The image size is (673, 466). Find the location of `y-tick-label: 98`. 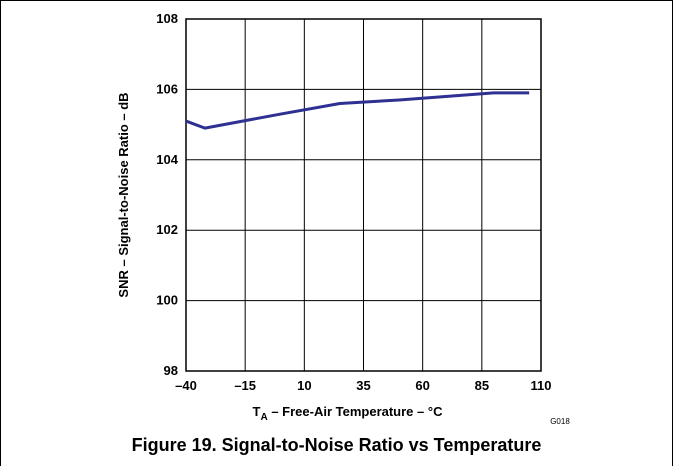

y-tick-label: 98 is located at coordinates (171, 370).